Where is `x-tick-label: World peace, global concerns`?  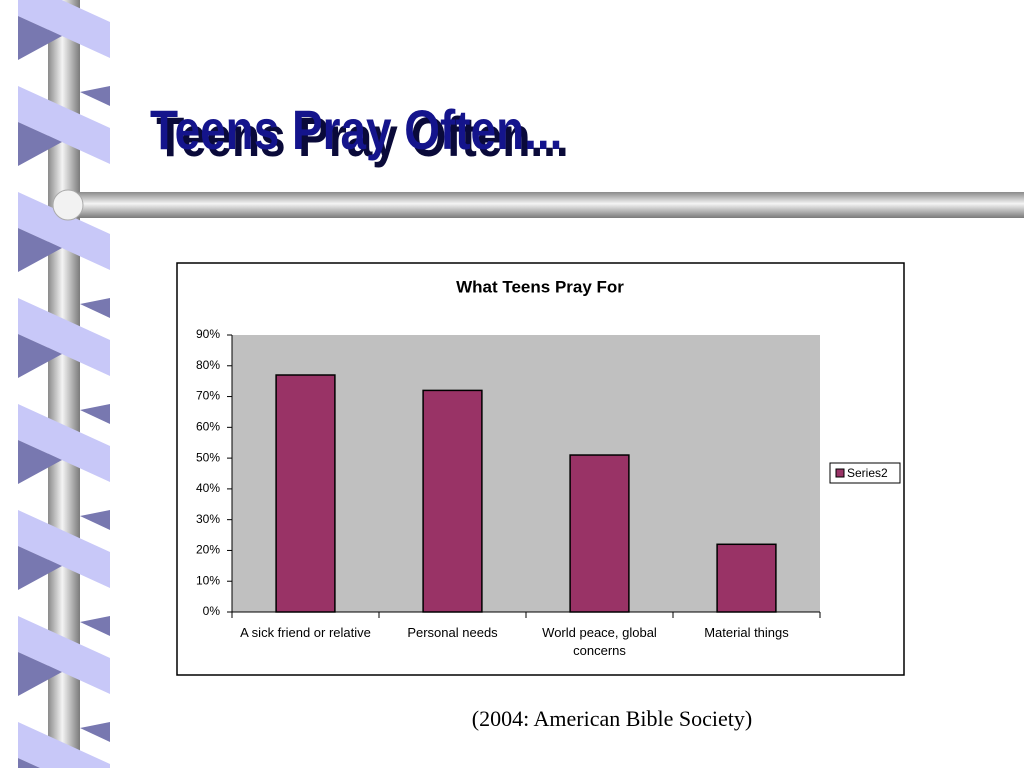 x-tick-label: World peace, global concerns is located at coordinates (599, 641).